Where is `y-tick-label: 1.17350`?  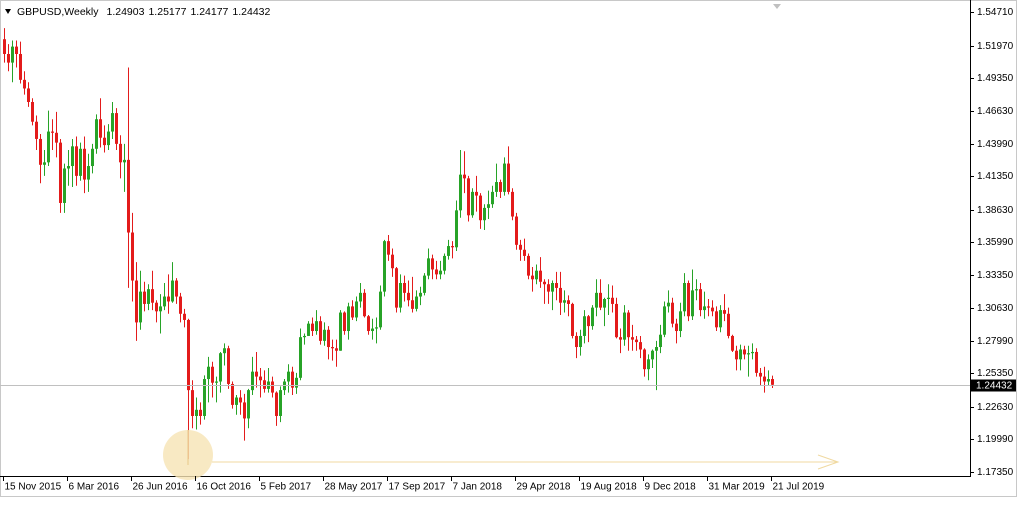
y-tick-label: 1.17350 is located at coordinates (995, 472).